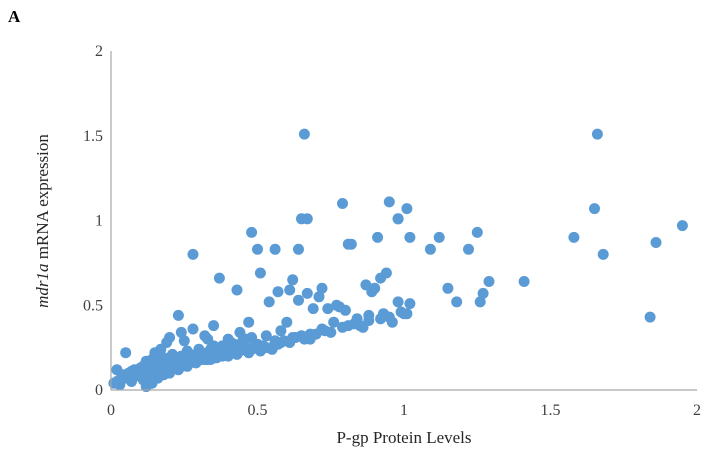 The width and height of the screenshot is (706, 460). Describe the element at coordinates (99, 390) in the screenshot. I see `y-tick-label: 0` at that location.